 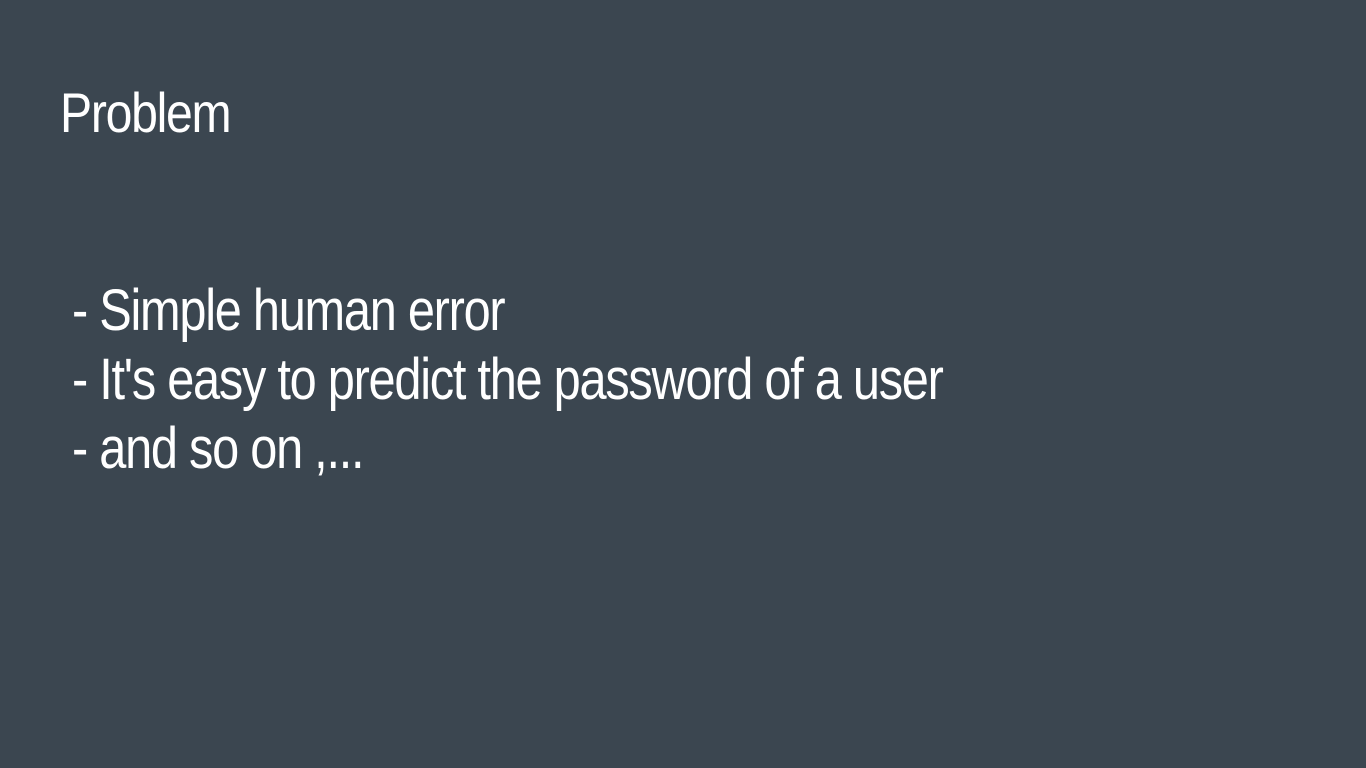 What do you see at coordinates (146, 112) in the screenshot?
I see `slide-title: Problem` at bounding box center [146, 112].